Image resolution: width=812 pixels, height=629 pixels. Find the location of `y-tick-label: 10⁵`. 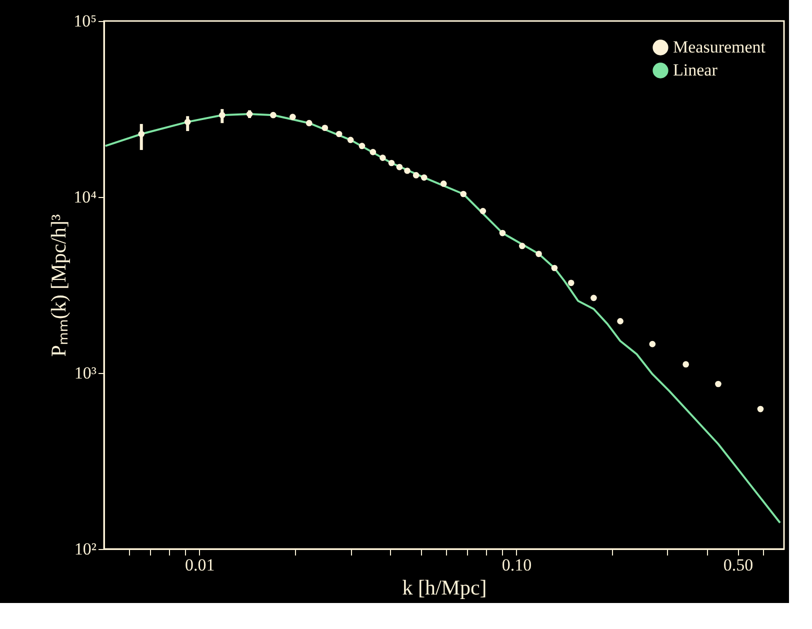

y-tick-label: 10⁵ is located at coordinates (85, 21).